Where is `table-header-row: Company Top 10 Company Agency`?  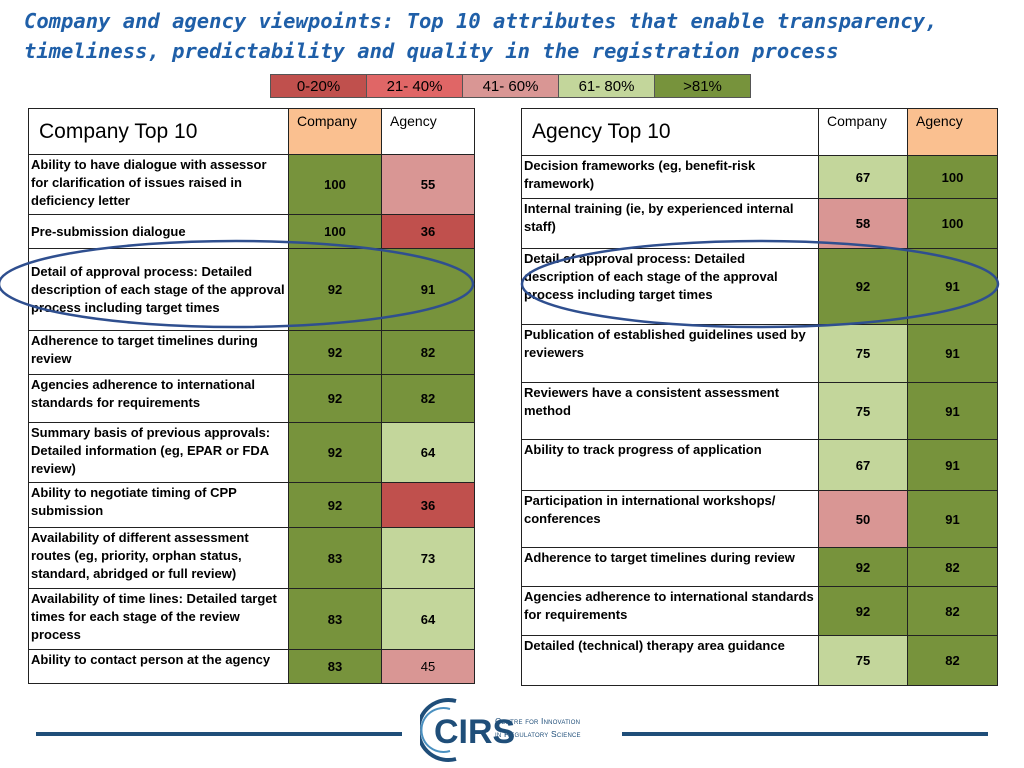 table-header-row: Company Top 10 Company Agency is located at coordinates (251, 131).